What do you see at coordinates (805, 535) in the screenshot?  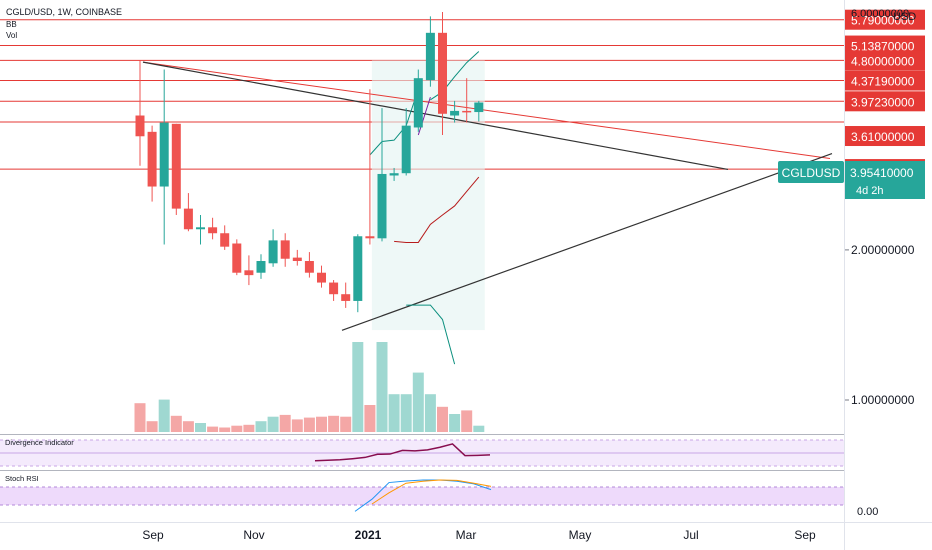 I see `time-axis-label-6: Sep` at bounding box center [805, 535].